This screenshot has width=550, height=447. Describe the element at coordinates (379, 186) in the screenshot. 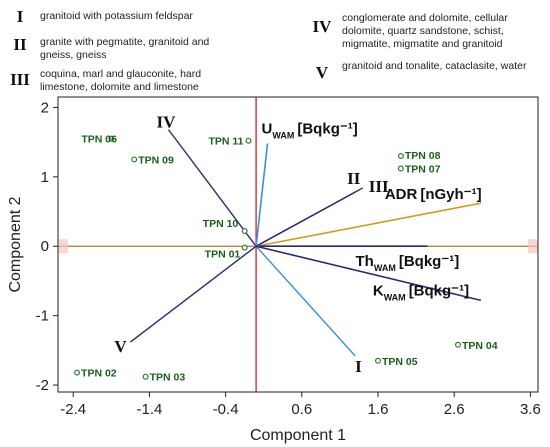

I see `group-label-iii: III` at that location.